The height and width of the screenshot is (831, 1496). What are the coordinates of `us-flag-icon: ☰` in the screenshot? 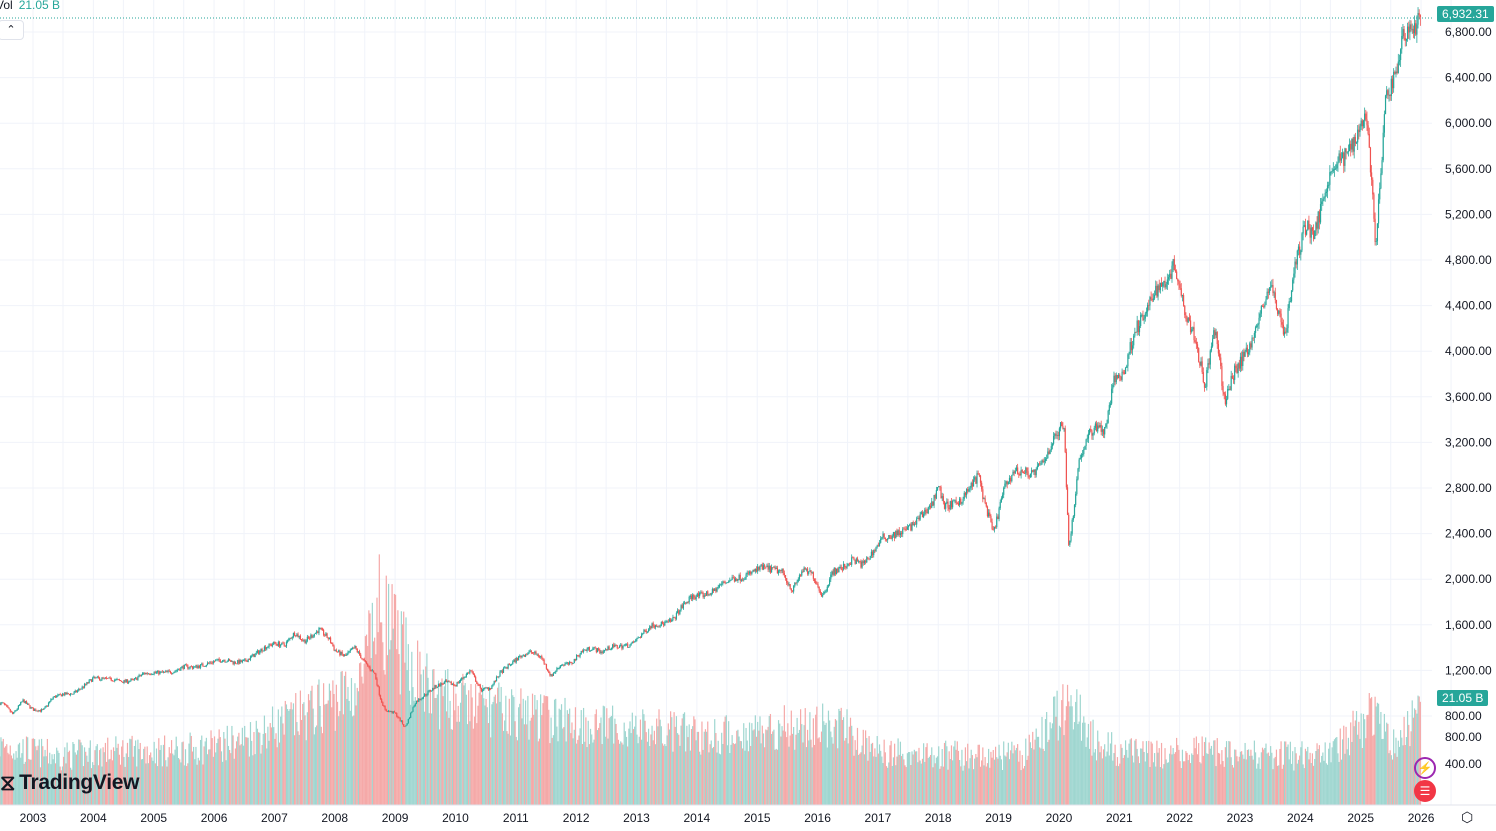 It's located at (1425, 791).